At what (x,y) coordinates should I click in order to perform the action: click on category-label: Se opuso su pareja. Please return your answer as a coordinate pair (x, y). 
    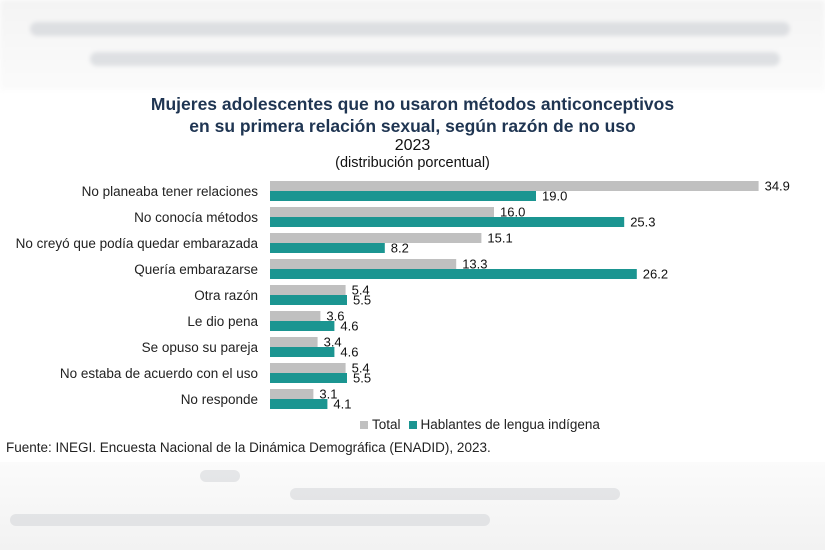
    Looking at the image, I should click on (200, 347).